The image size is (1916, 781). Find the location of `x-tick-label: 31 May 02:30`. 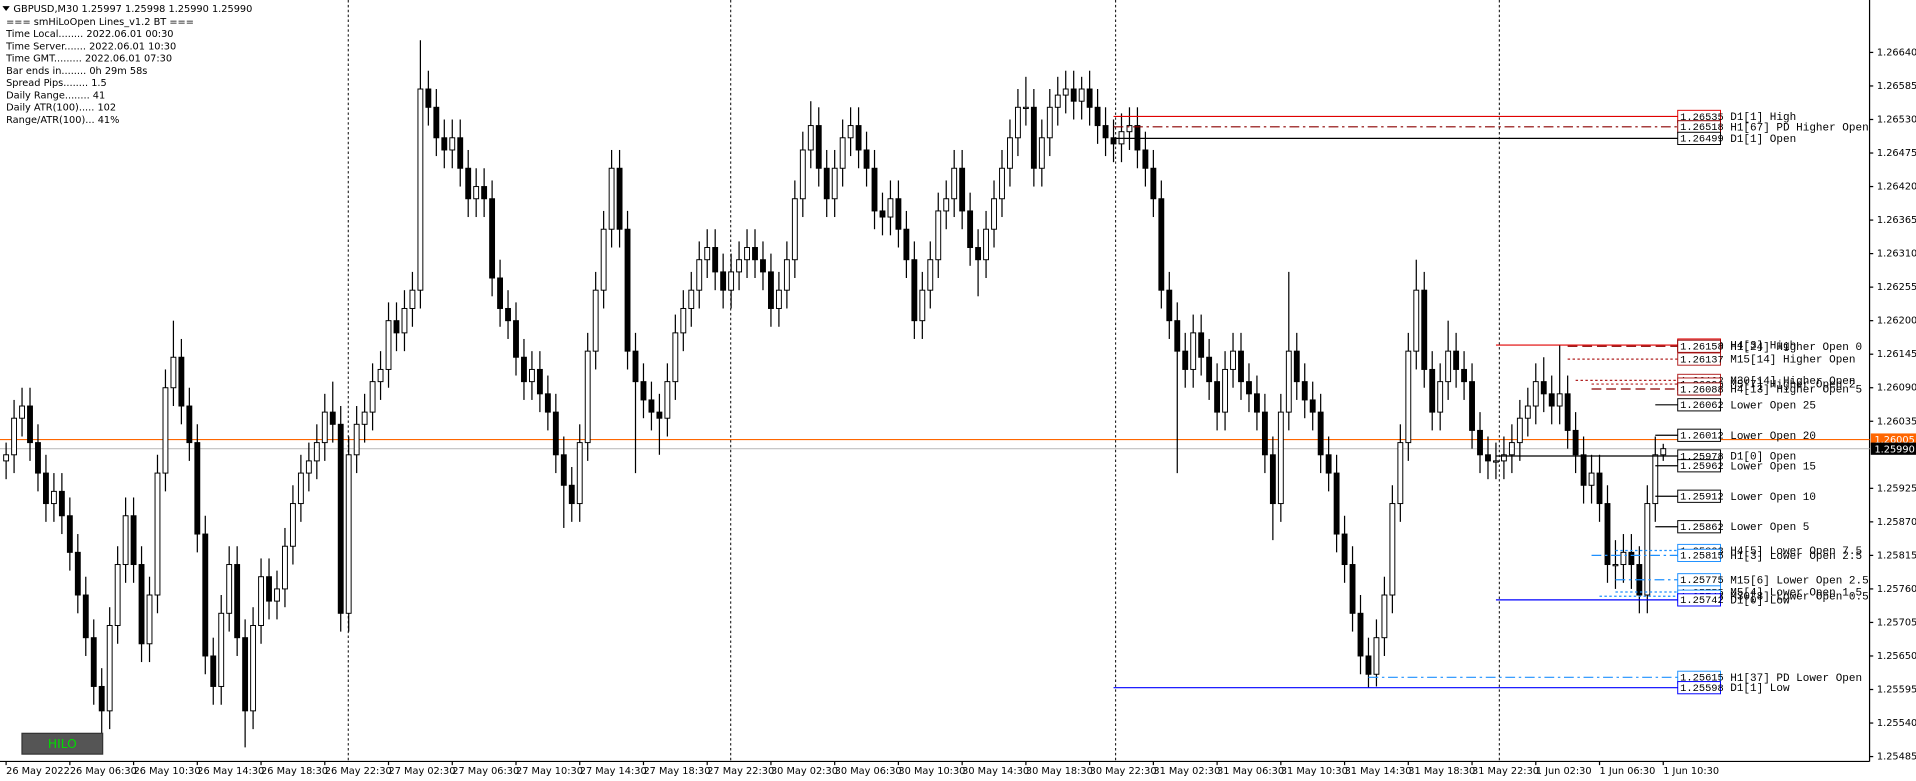

x-tick-label: 31 May 02:30 is located at coordinates (1186, 771).